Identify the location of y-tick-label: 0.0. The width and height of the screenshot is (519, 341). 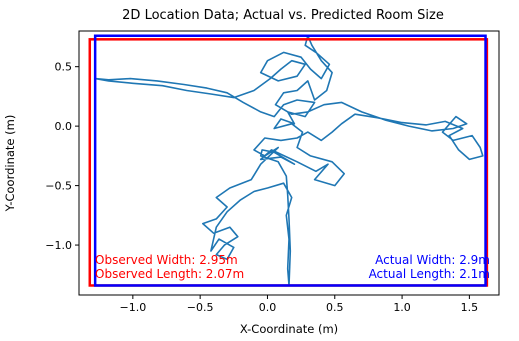
(64, 126).